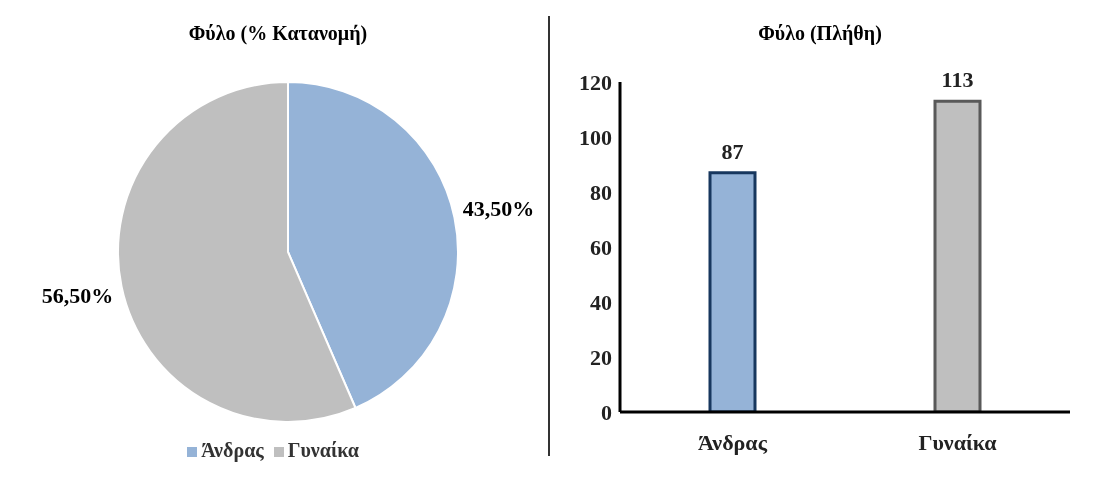 Image resolution: width=1102 pixels, height=482 pixels. Describe the element at coordinates (601, 247) in the screenshot. I see `y-tick-label: 60` at that location.